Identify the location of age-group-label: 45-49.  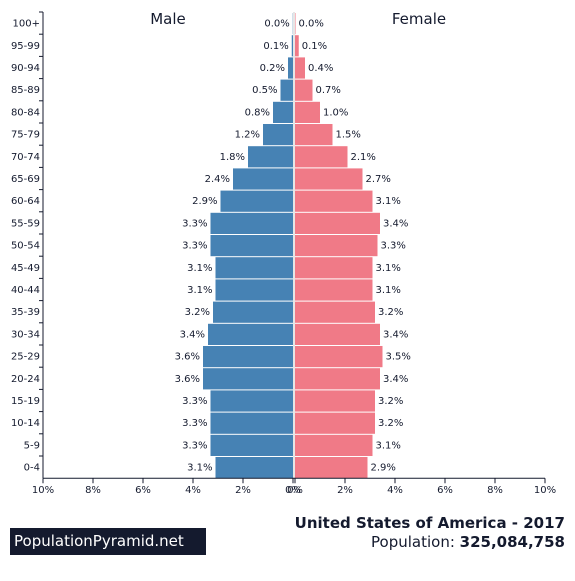
(25, 268).